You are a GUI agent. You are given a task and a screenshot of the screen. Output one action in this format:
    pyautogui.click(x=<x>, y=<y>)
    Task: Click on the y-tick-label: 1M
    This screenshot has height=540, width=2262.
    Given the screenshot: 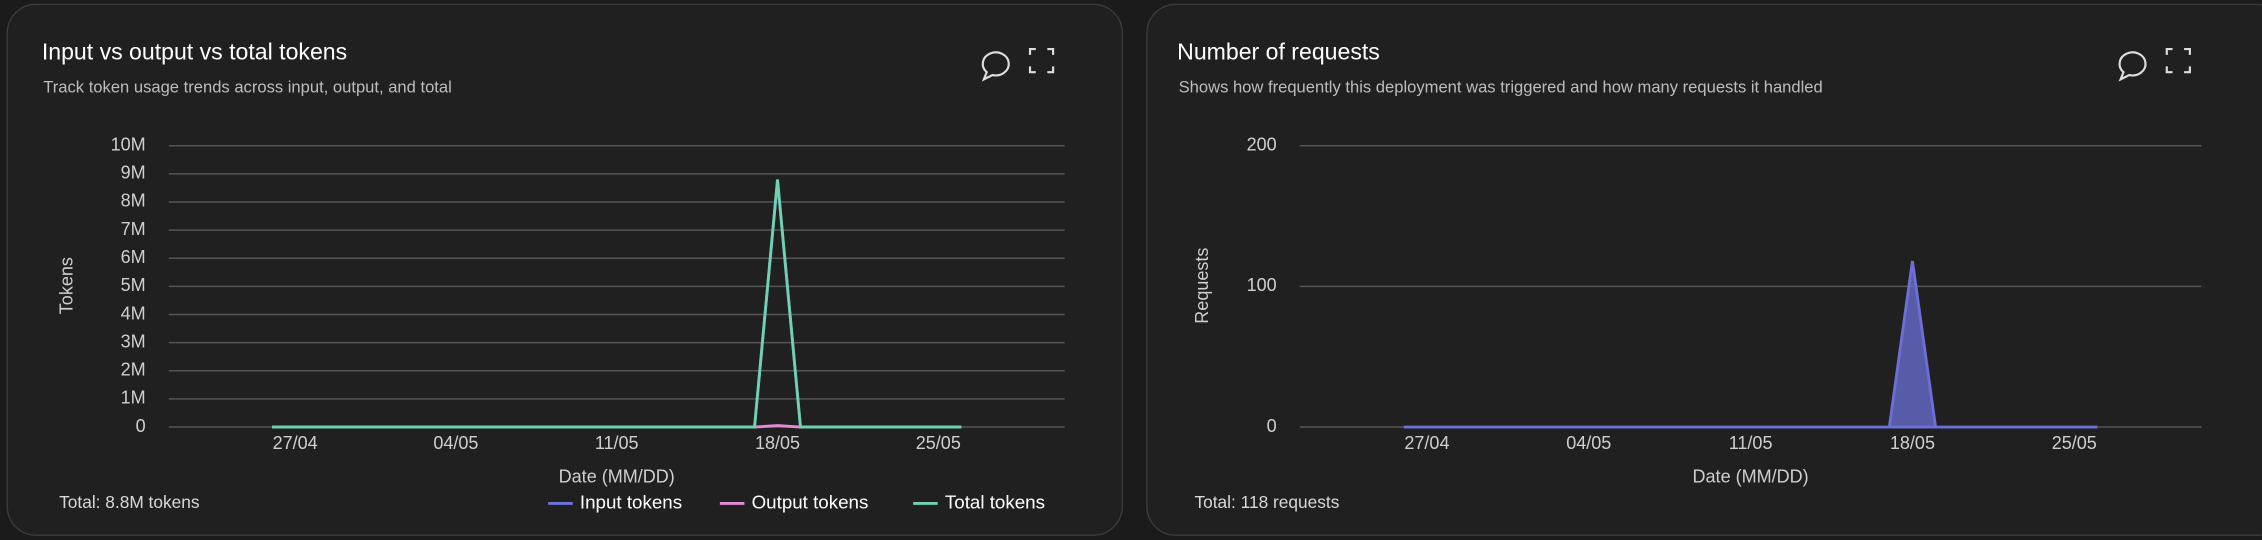 What is the action you would take?
    pyautogui.click(x=133, y=398)
    